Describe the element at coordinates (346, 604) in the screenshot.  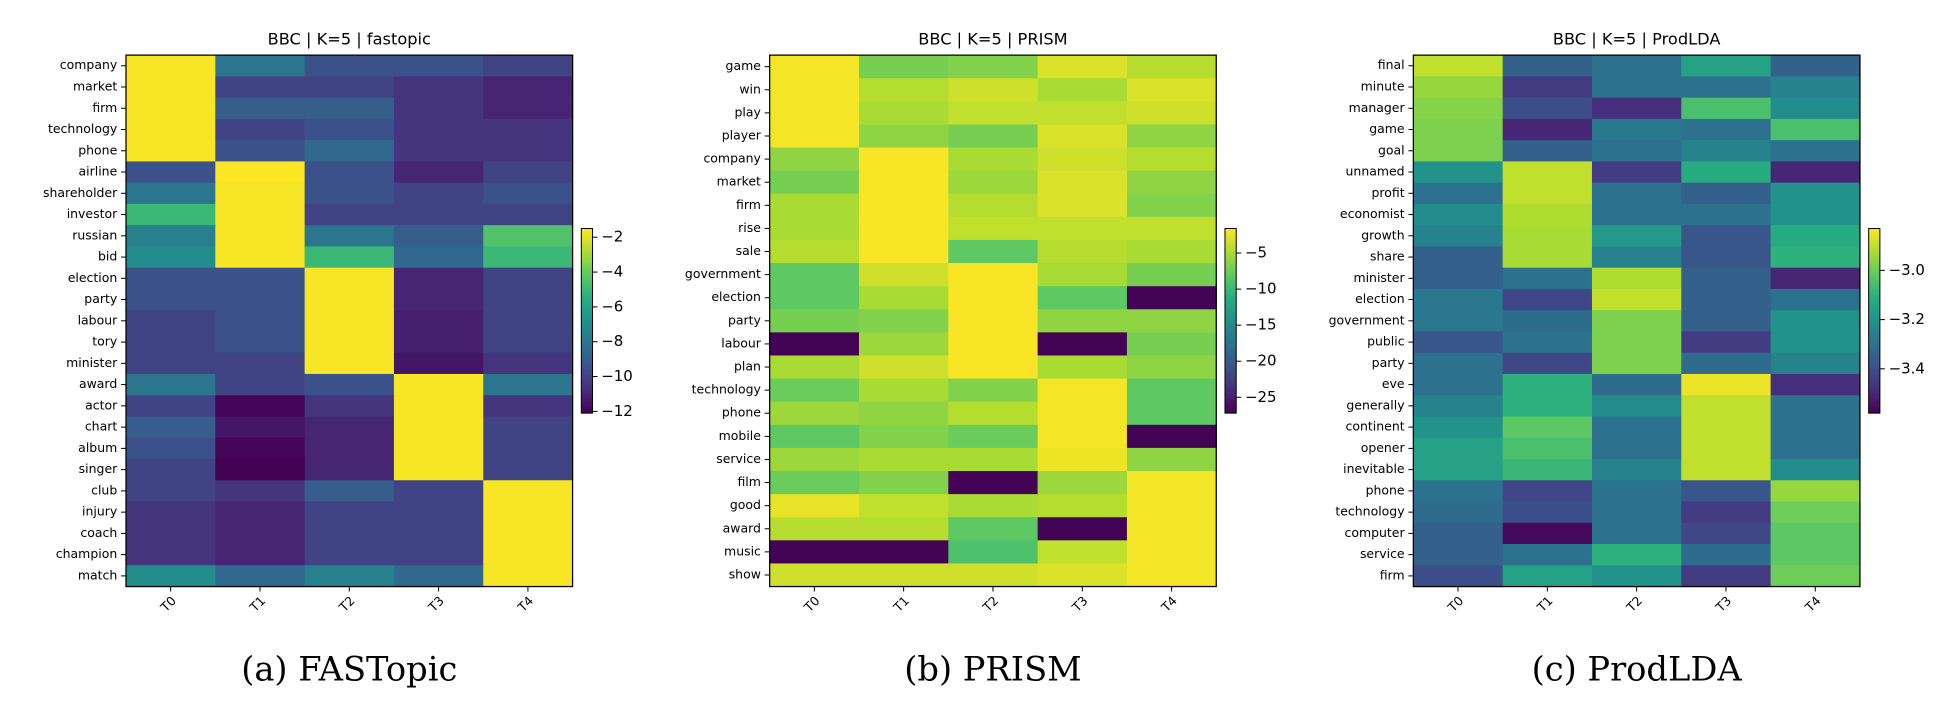
I see `x-tick-label: T2` at that location.